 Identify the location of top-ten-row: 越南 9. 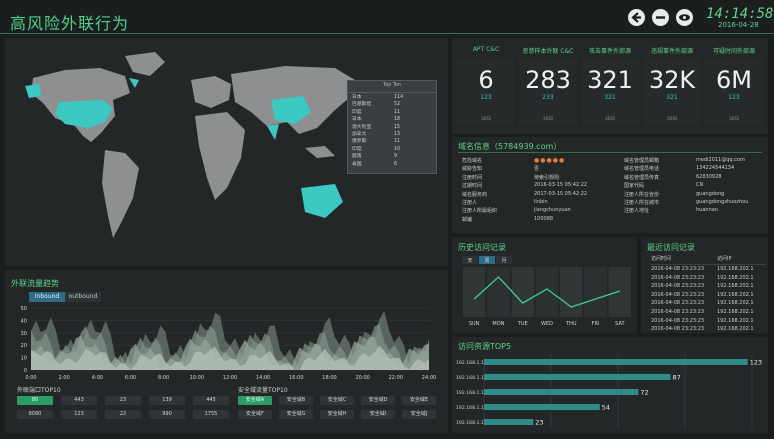
(392, 157).